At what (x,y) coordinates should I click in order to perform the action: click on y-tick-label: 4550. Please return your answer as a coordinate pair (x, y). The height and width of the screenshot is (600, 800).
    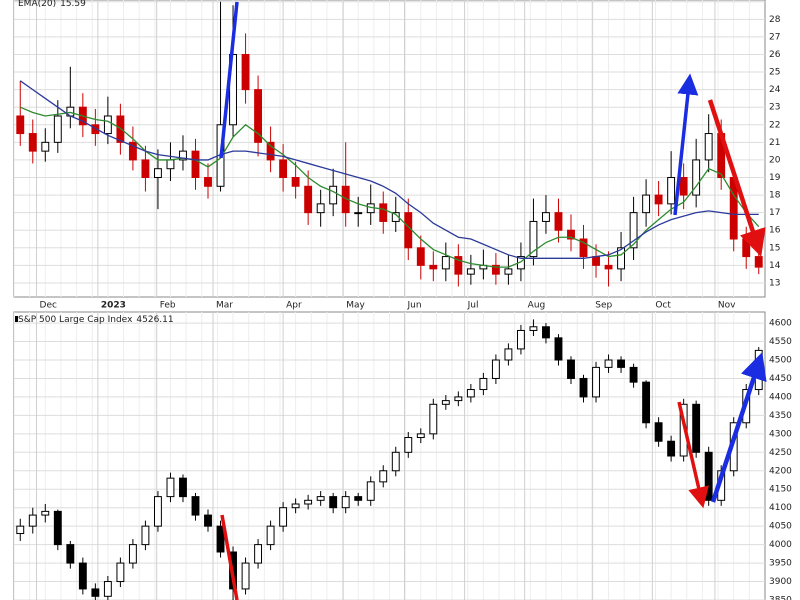
    Looking at the image, I should click on (780, 342).